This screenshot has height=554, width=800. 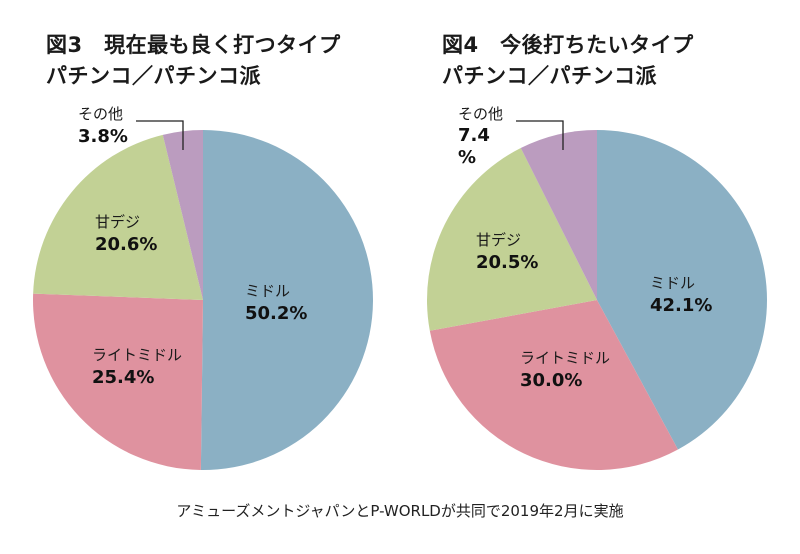 What do you see at coordinates (400, 511) in the screenshot?
I see `footnote: アミューズメントジャパンとP-WORLDが共同で2019年2月に実施` at bounding box center [400, 511].